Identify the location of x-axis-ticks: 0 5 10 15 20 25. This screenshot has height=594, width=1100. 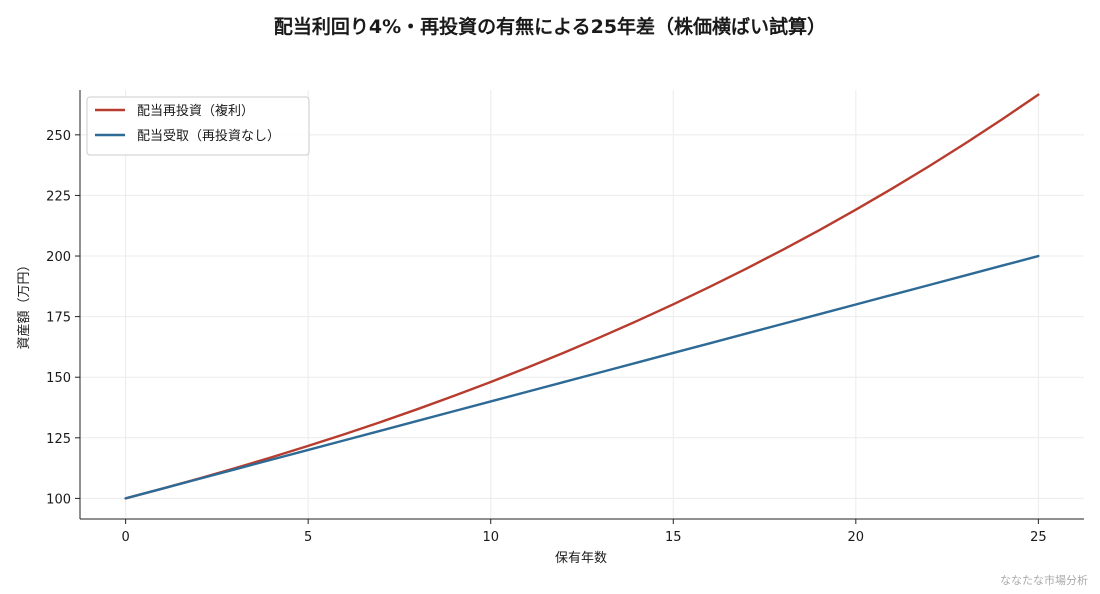
(584, 532).